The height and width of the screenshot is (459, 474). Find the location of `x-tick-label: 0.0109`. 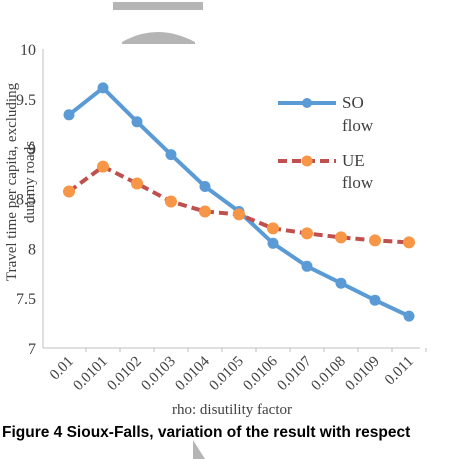

x-tick-label: 0.0109 is located at coordinates (362, 374).